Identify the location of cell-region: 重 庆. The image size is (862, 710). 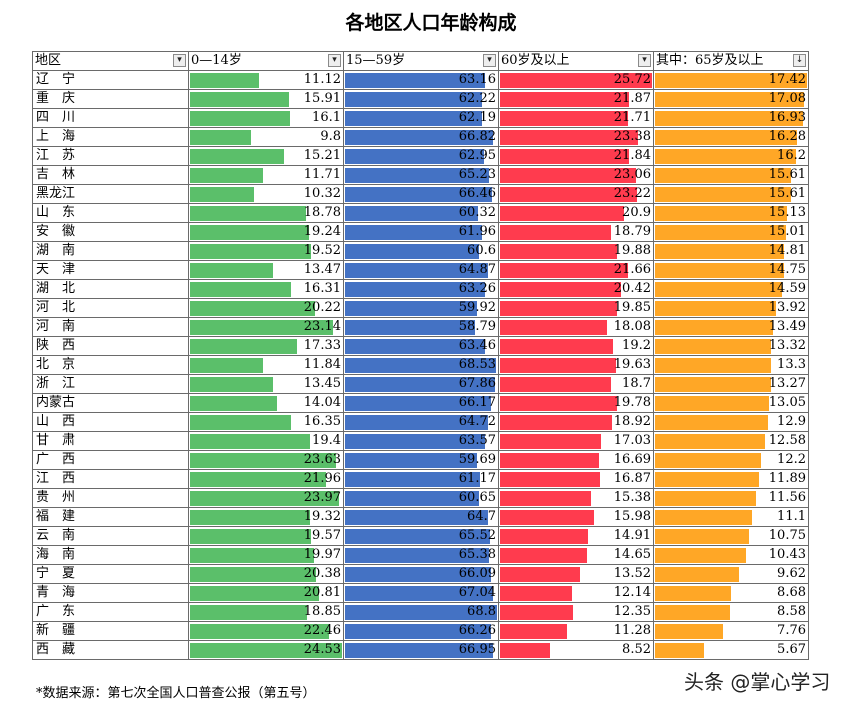
(110, 99).